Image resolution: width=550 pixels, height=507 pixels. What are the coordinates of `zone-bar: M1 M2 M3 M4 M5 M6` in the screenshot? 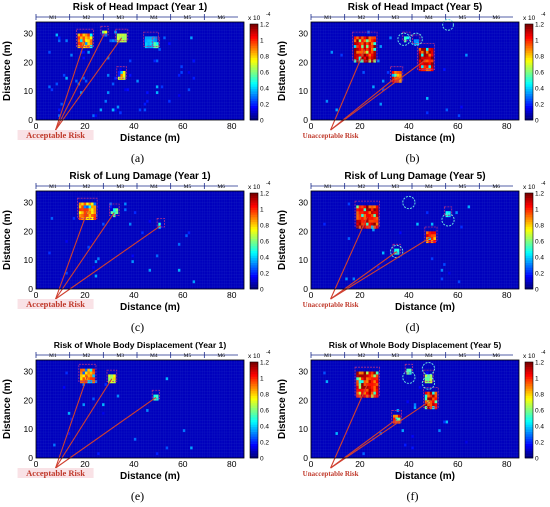 It's located at (411, 355).